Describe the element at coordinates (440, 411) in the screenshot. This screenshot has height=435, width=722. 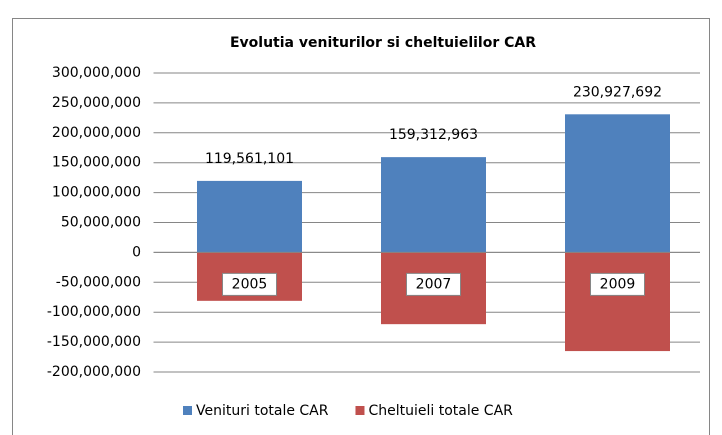
I see `legend-label: Cheltuieli totale CAR` at that location.